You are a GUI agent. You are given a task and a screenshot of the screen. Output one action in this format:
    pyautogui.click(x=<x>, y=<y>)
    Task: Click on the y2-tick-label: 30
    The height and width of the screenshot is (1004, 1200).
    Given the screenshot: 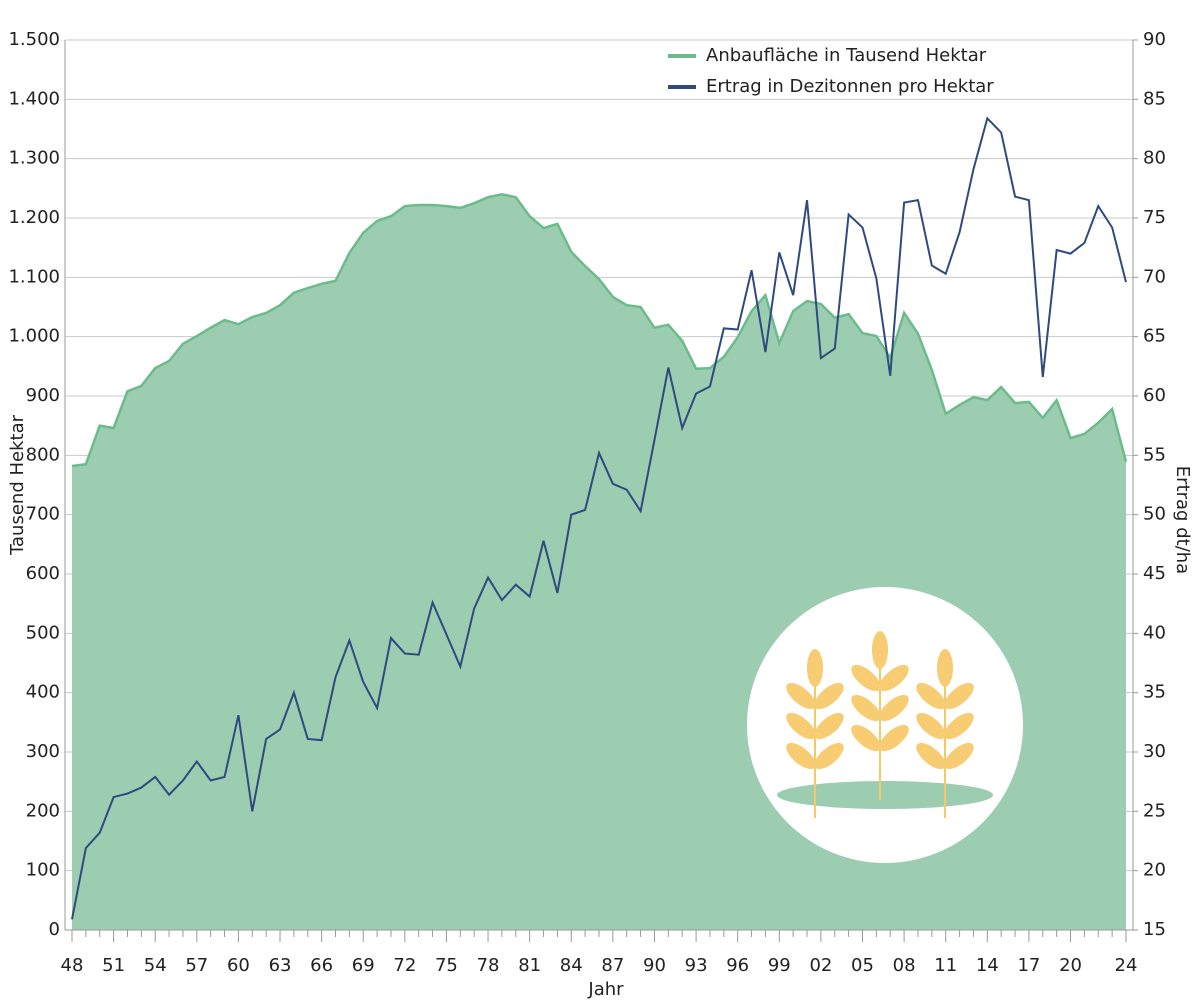 What is the action you would take?
    pyautogui.click(x=1154, y=751)
    